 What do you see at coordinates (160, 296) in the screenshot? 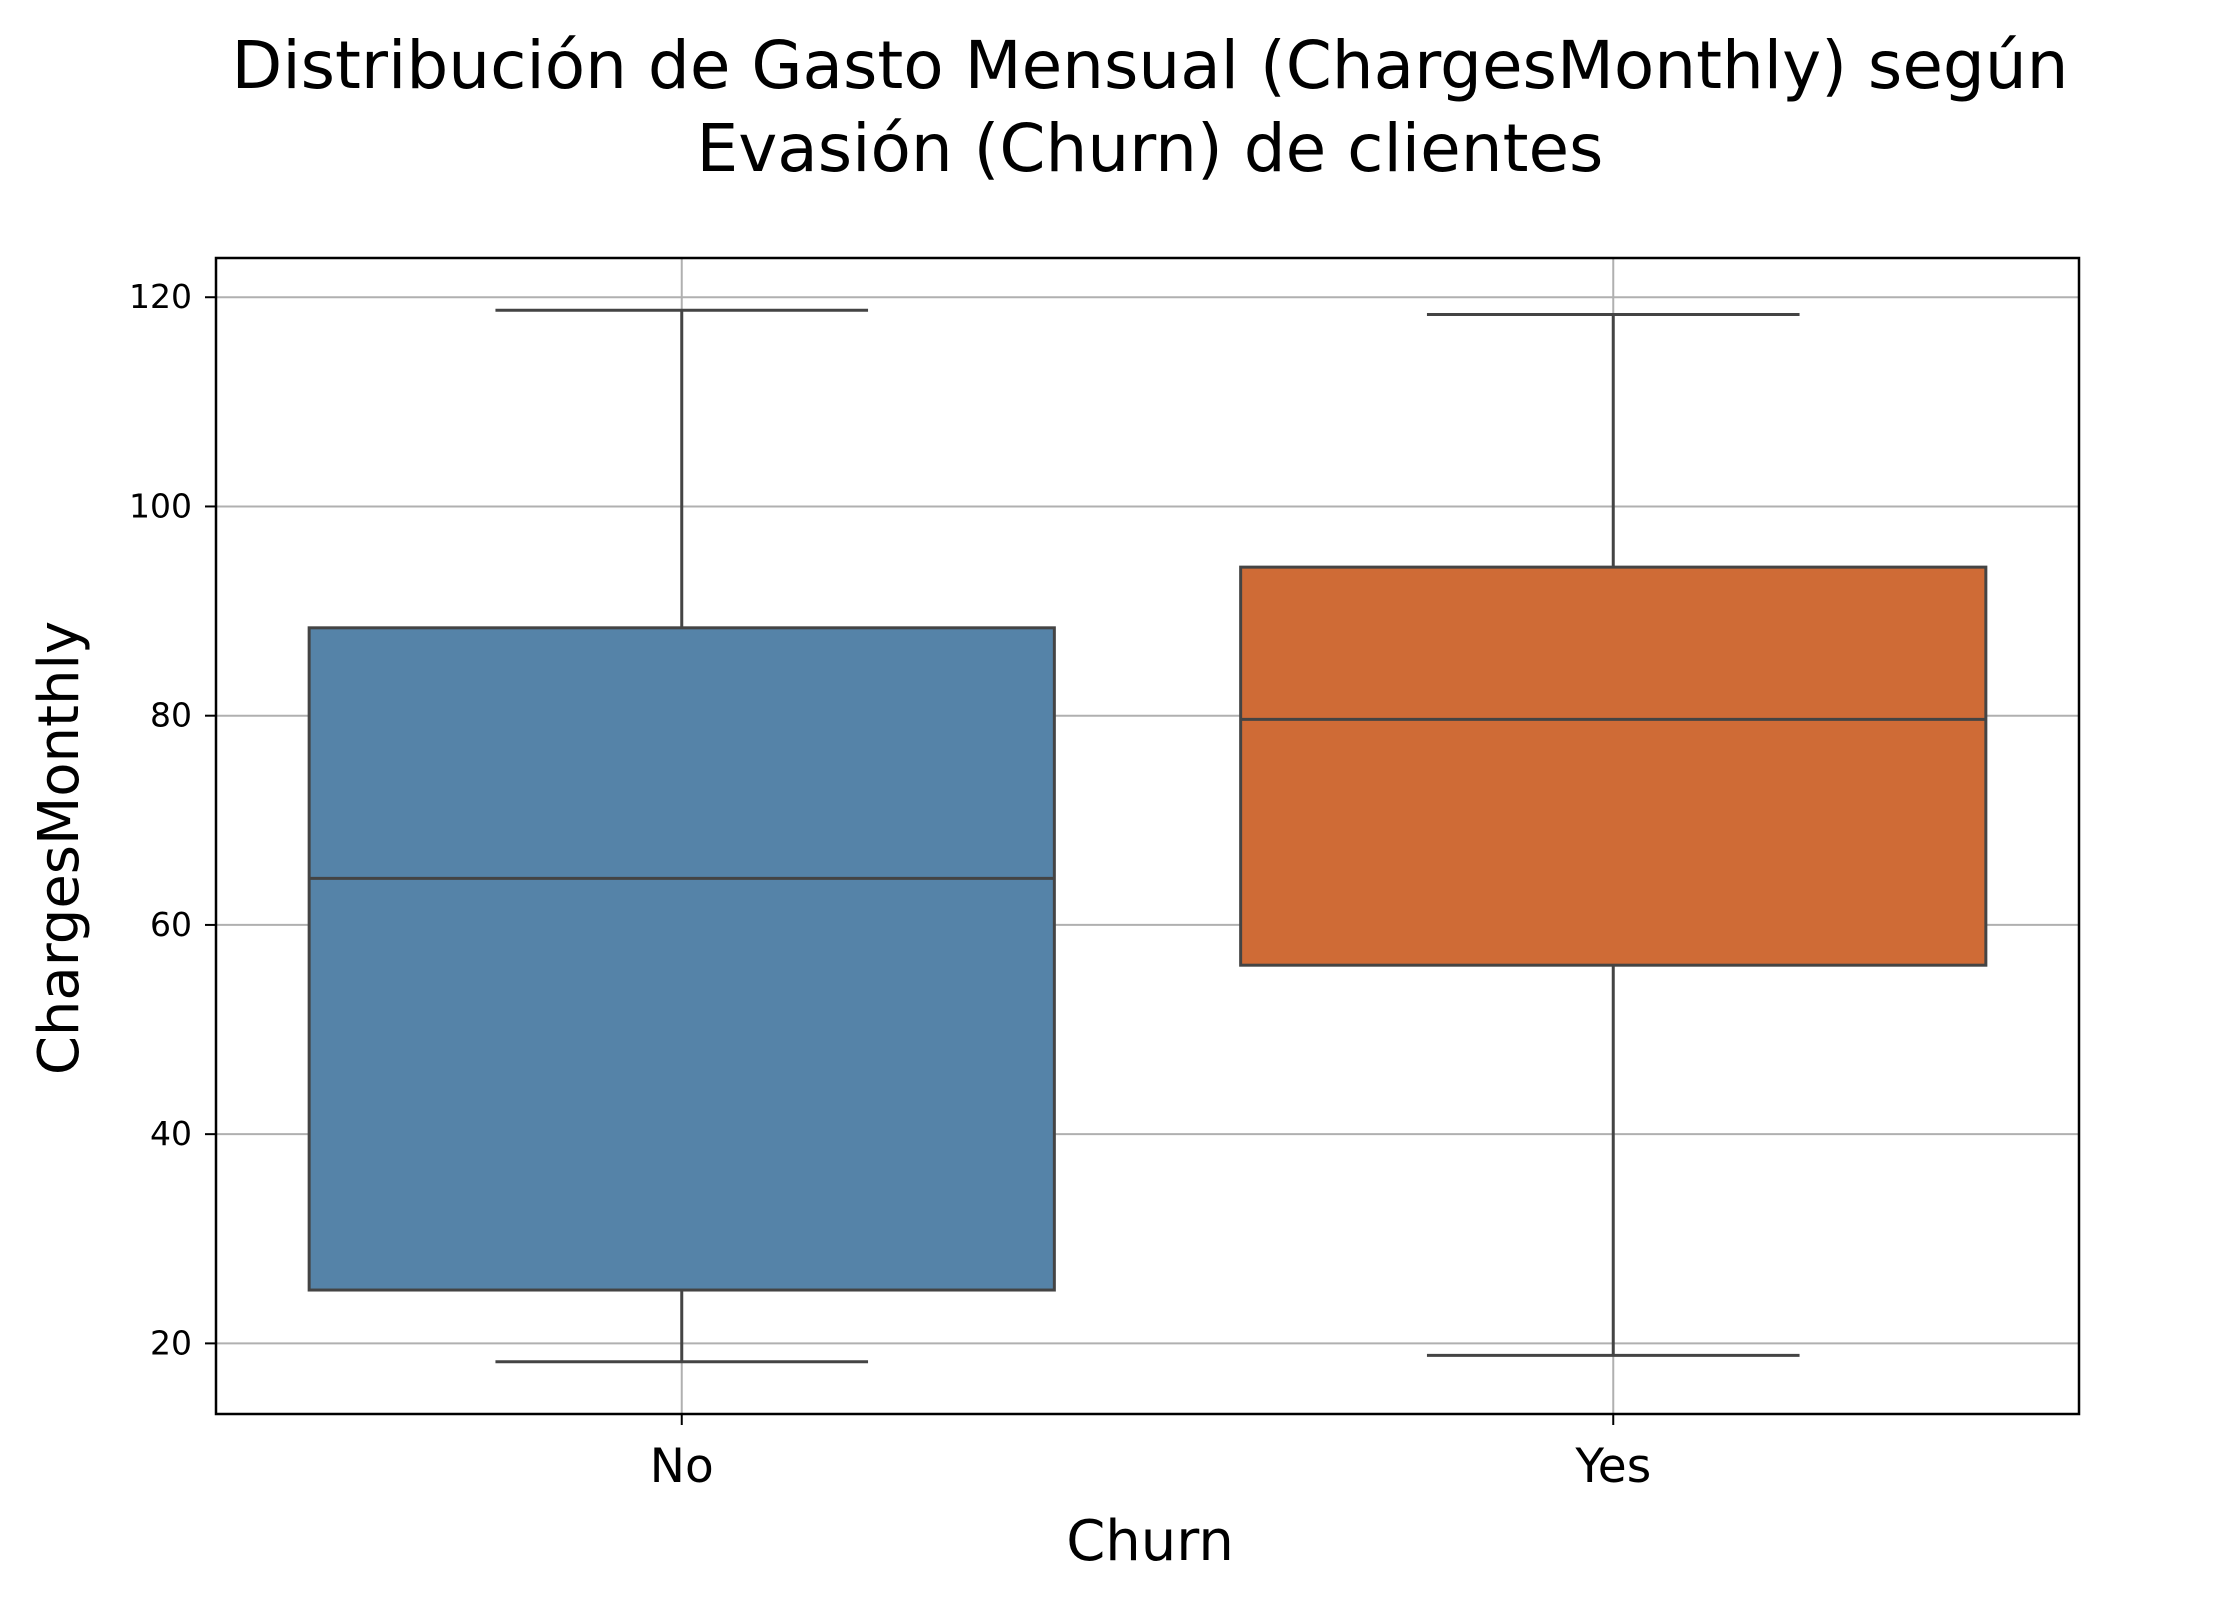
I see `y-tick-label: 120` at bounding box center [160, 296].